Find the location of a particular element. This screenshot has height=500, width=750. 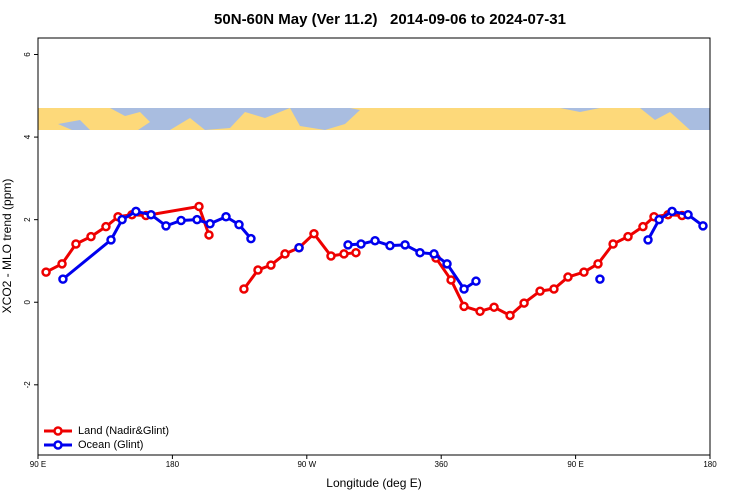

y-axis-label: XCO2 - MLO trend (ppm) is located at coordinates (7, 246).